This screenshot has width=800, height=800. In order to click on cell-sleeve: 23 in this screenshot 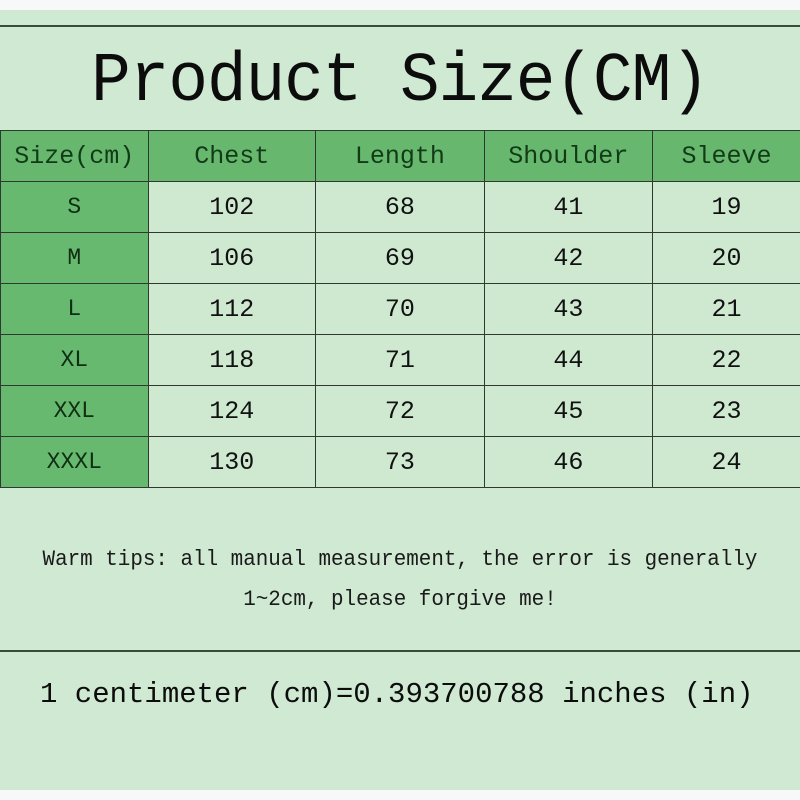, I will do `click(725, 411)`.